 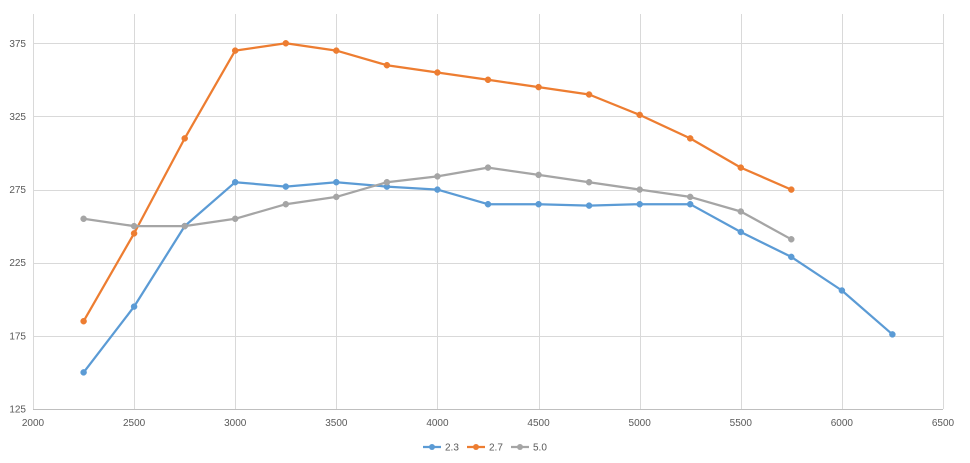 What do you see at coordinates (441, 448) in the screenshot?
I see `legend-item: 2.3` at bounding box center [441, 448].